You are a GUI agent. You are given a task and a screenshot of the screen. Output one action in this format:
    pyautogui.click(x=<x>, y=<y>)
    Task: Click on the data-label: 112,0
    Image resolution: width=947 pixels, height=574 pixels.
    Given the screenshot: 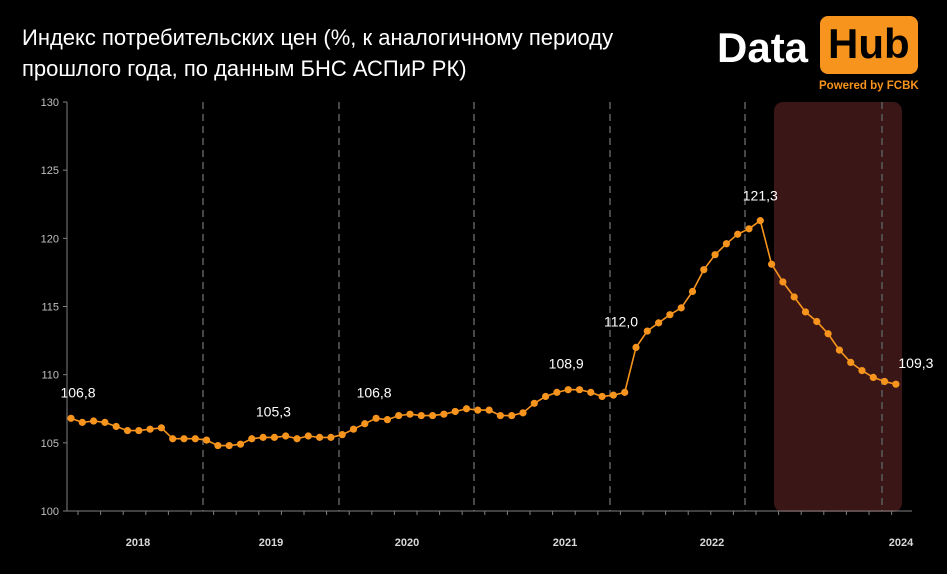 What is the action you would take?
    pyautogui.click(x=621, y=321)
    